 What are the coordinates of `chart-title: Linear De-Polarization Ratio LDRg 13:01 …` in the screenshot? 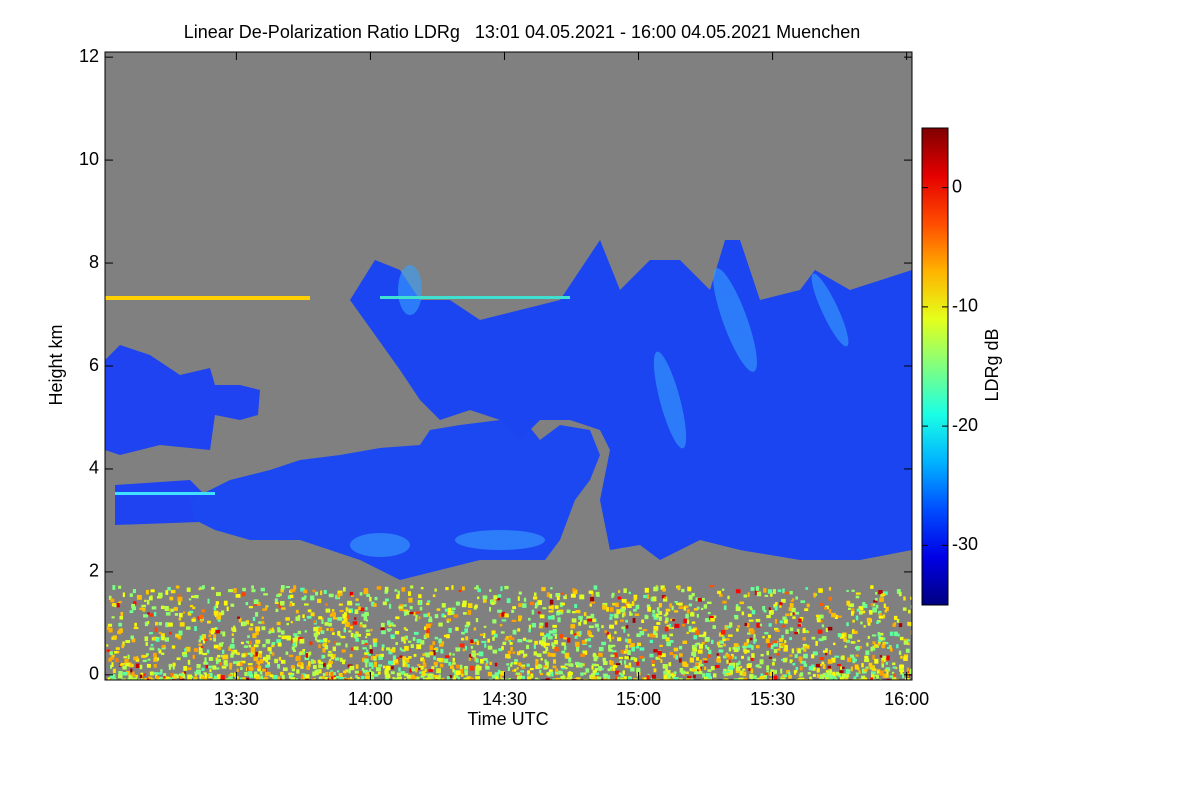 It's located at (522, 32).